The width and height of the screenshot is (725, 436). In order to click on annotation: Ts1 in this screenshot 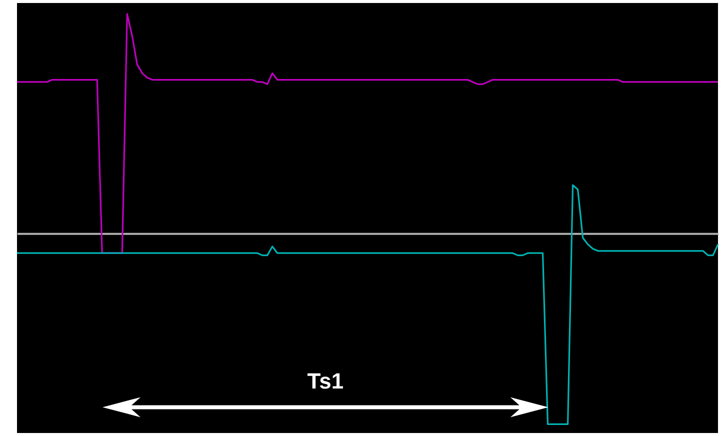, I will do `click(325, 381)`.